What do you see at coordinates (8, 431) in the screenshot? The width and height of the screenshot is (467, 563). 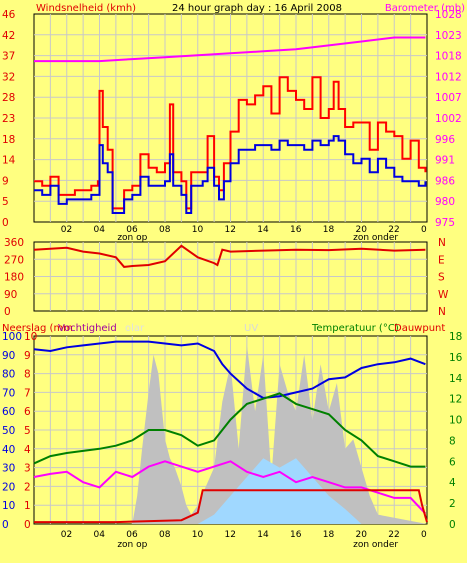 I see `axis-tick-label: 50` at bounding box center [8, 431].